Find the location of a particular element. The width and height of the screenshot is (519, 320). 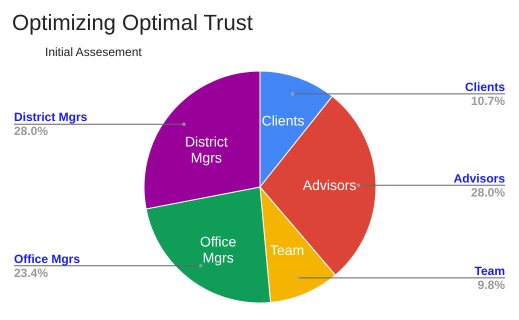

data-label: 10.7% is located at coordinates (488, 101).